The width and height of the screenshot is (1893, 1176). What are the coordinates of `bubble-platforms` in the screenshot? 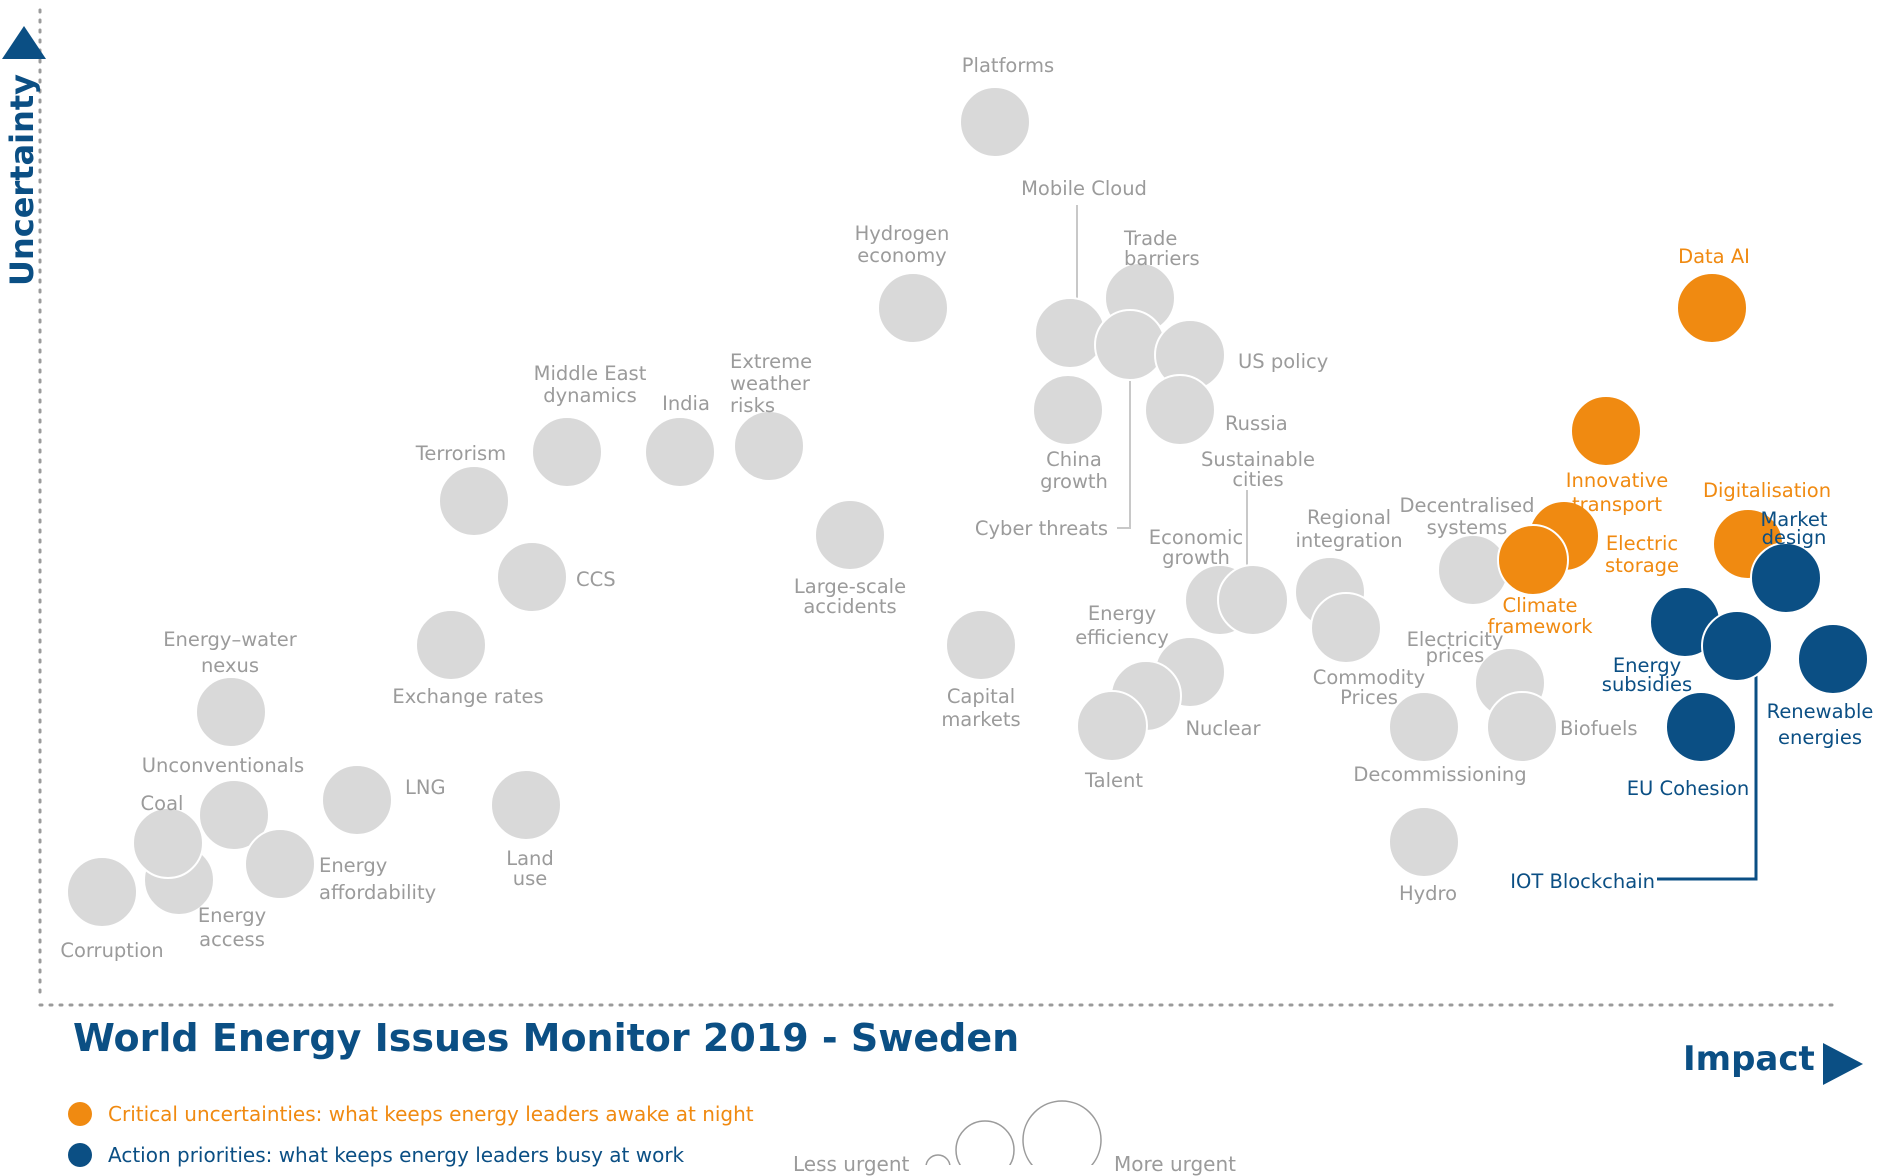 It's located at (995, 122).